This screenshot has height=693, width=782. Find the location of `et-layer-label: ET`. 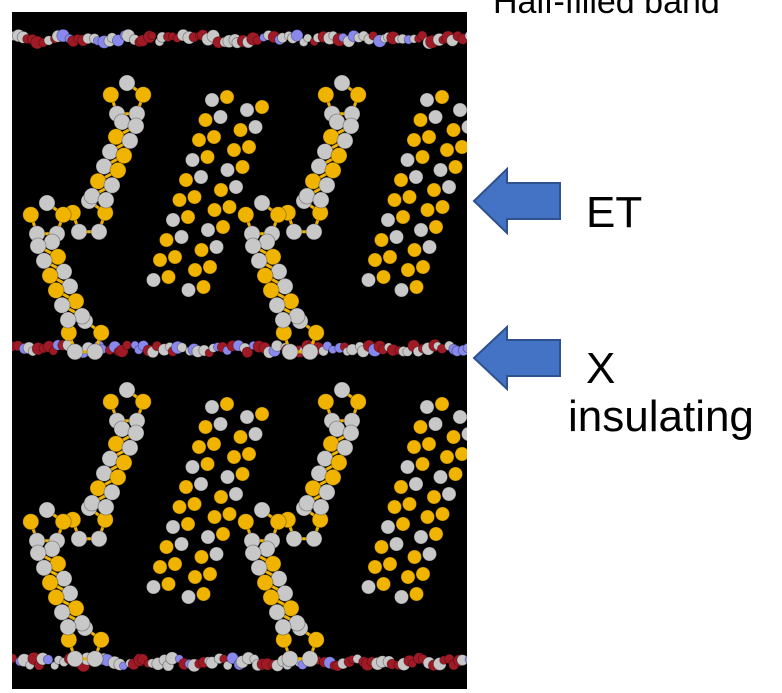

et-layer-label: ET is located at coordinates (614, 212).